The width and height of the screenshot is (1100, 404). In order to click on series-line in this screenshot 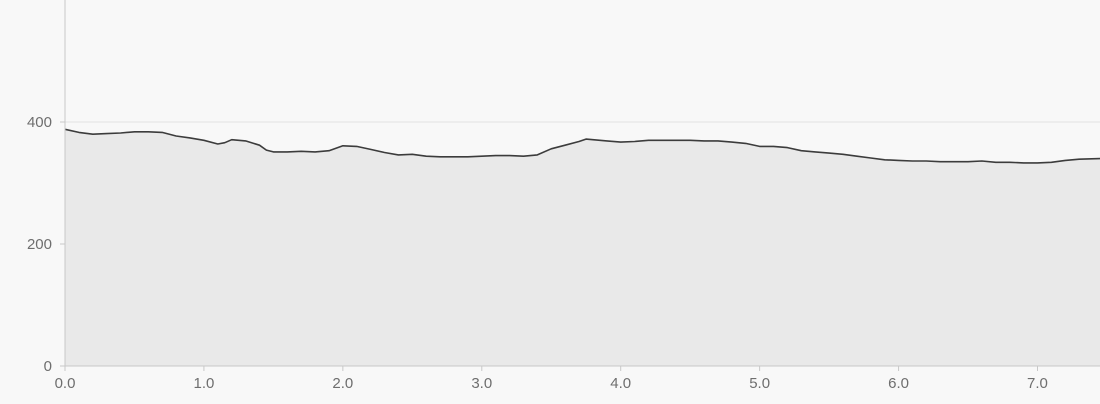, I will do `click(582, 146)`.